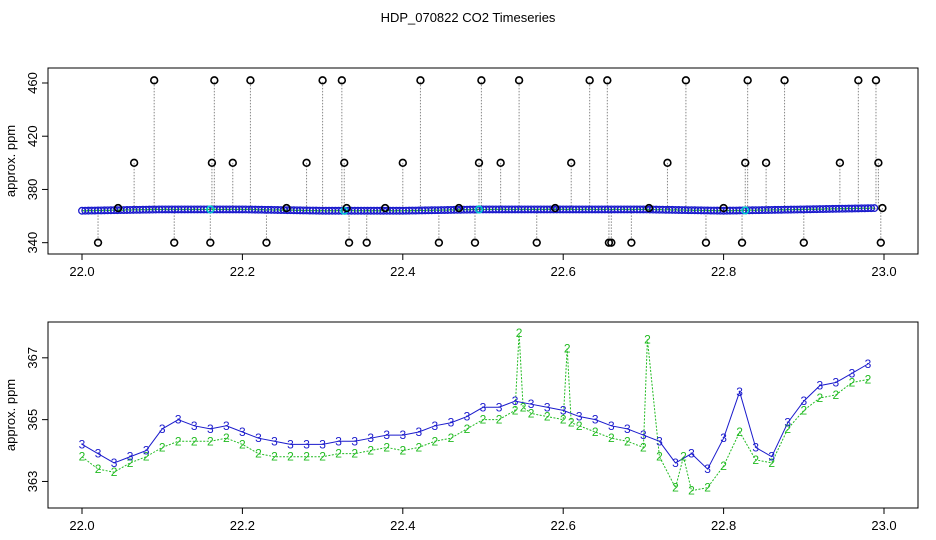  Describe the element at coordinates (81, 271) in the screenshot. I see `top-x-tick-label: 22.0` at that location.